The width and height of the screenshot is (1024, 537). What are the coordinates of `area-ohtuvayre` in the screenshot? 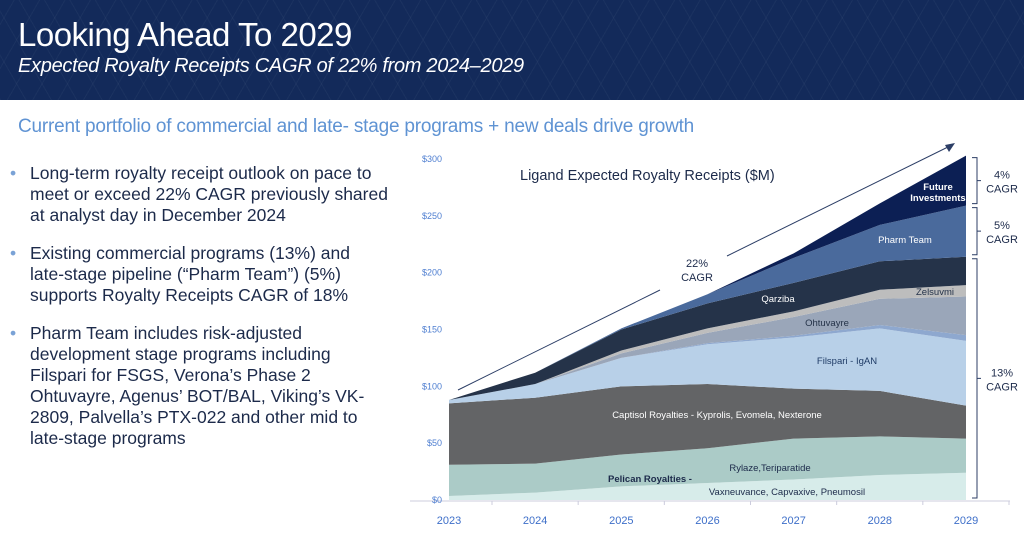 It's located at (707, 348).